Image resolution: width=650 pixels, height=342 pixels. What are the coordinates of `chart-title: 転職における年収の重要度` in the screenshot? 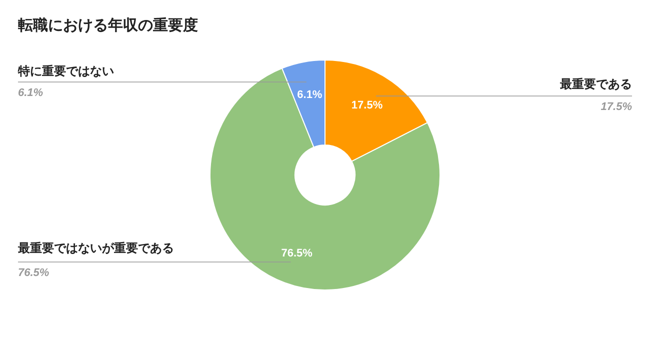 It's located at (108, 25).